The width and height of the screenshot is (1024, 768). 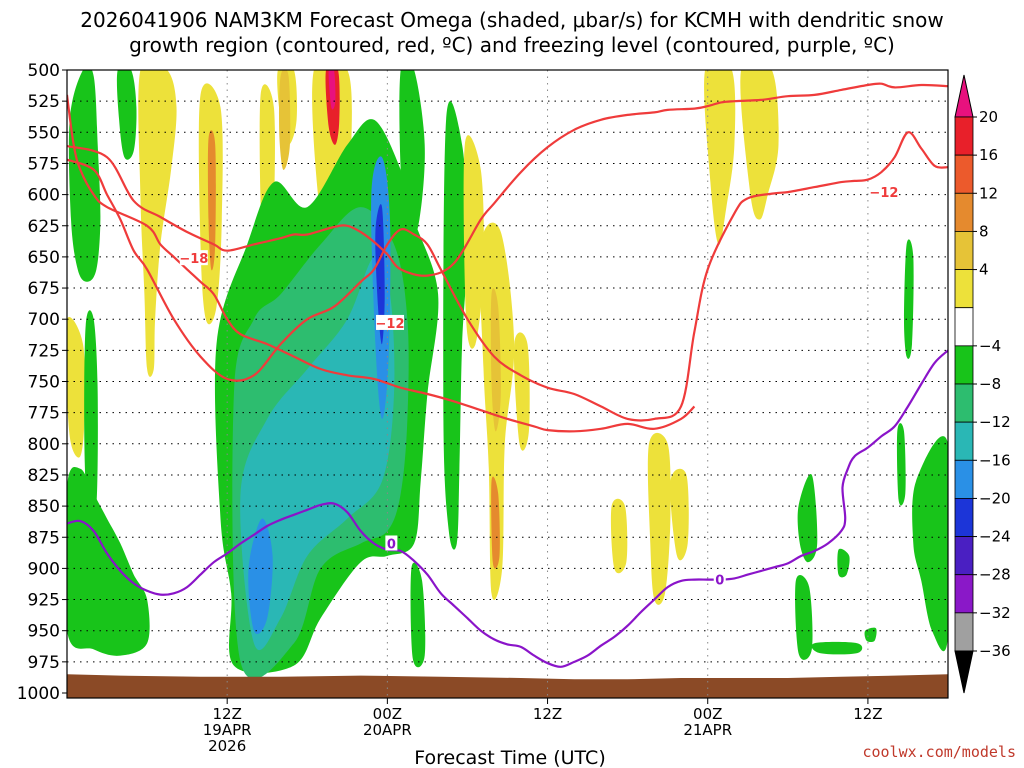 I want to click on colorbar-label-0: 20, so click(x=988, y=117).